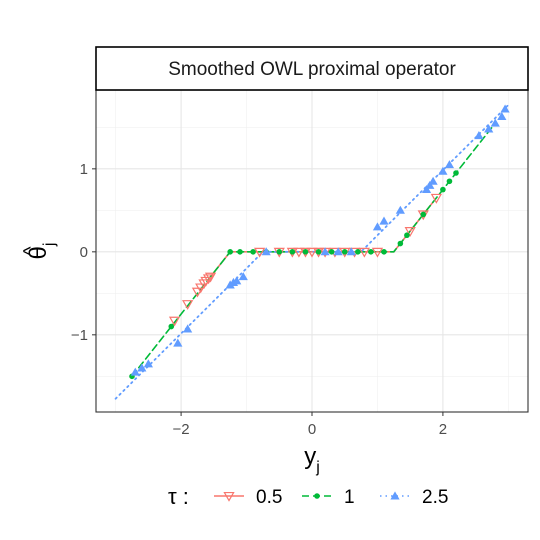 This screenshot has height=540, width=540. I want to click on legend-item-1: 0.5, so click(248, 497).